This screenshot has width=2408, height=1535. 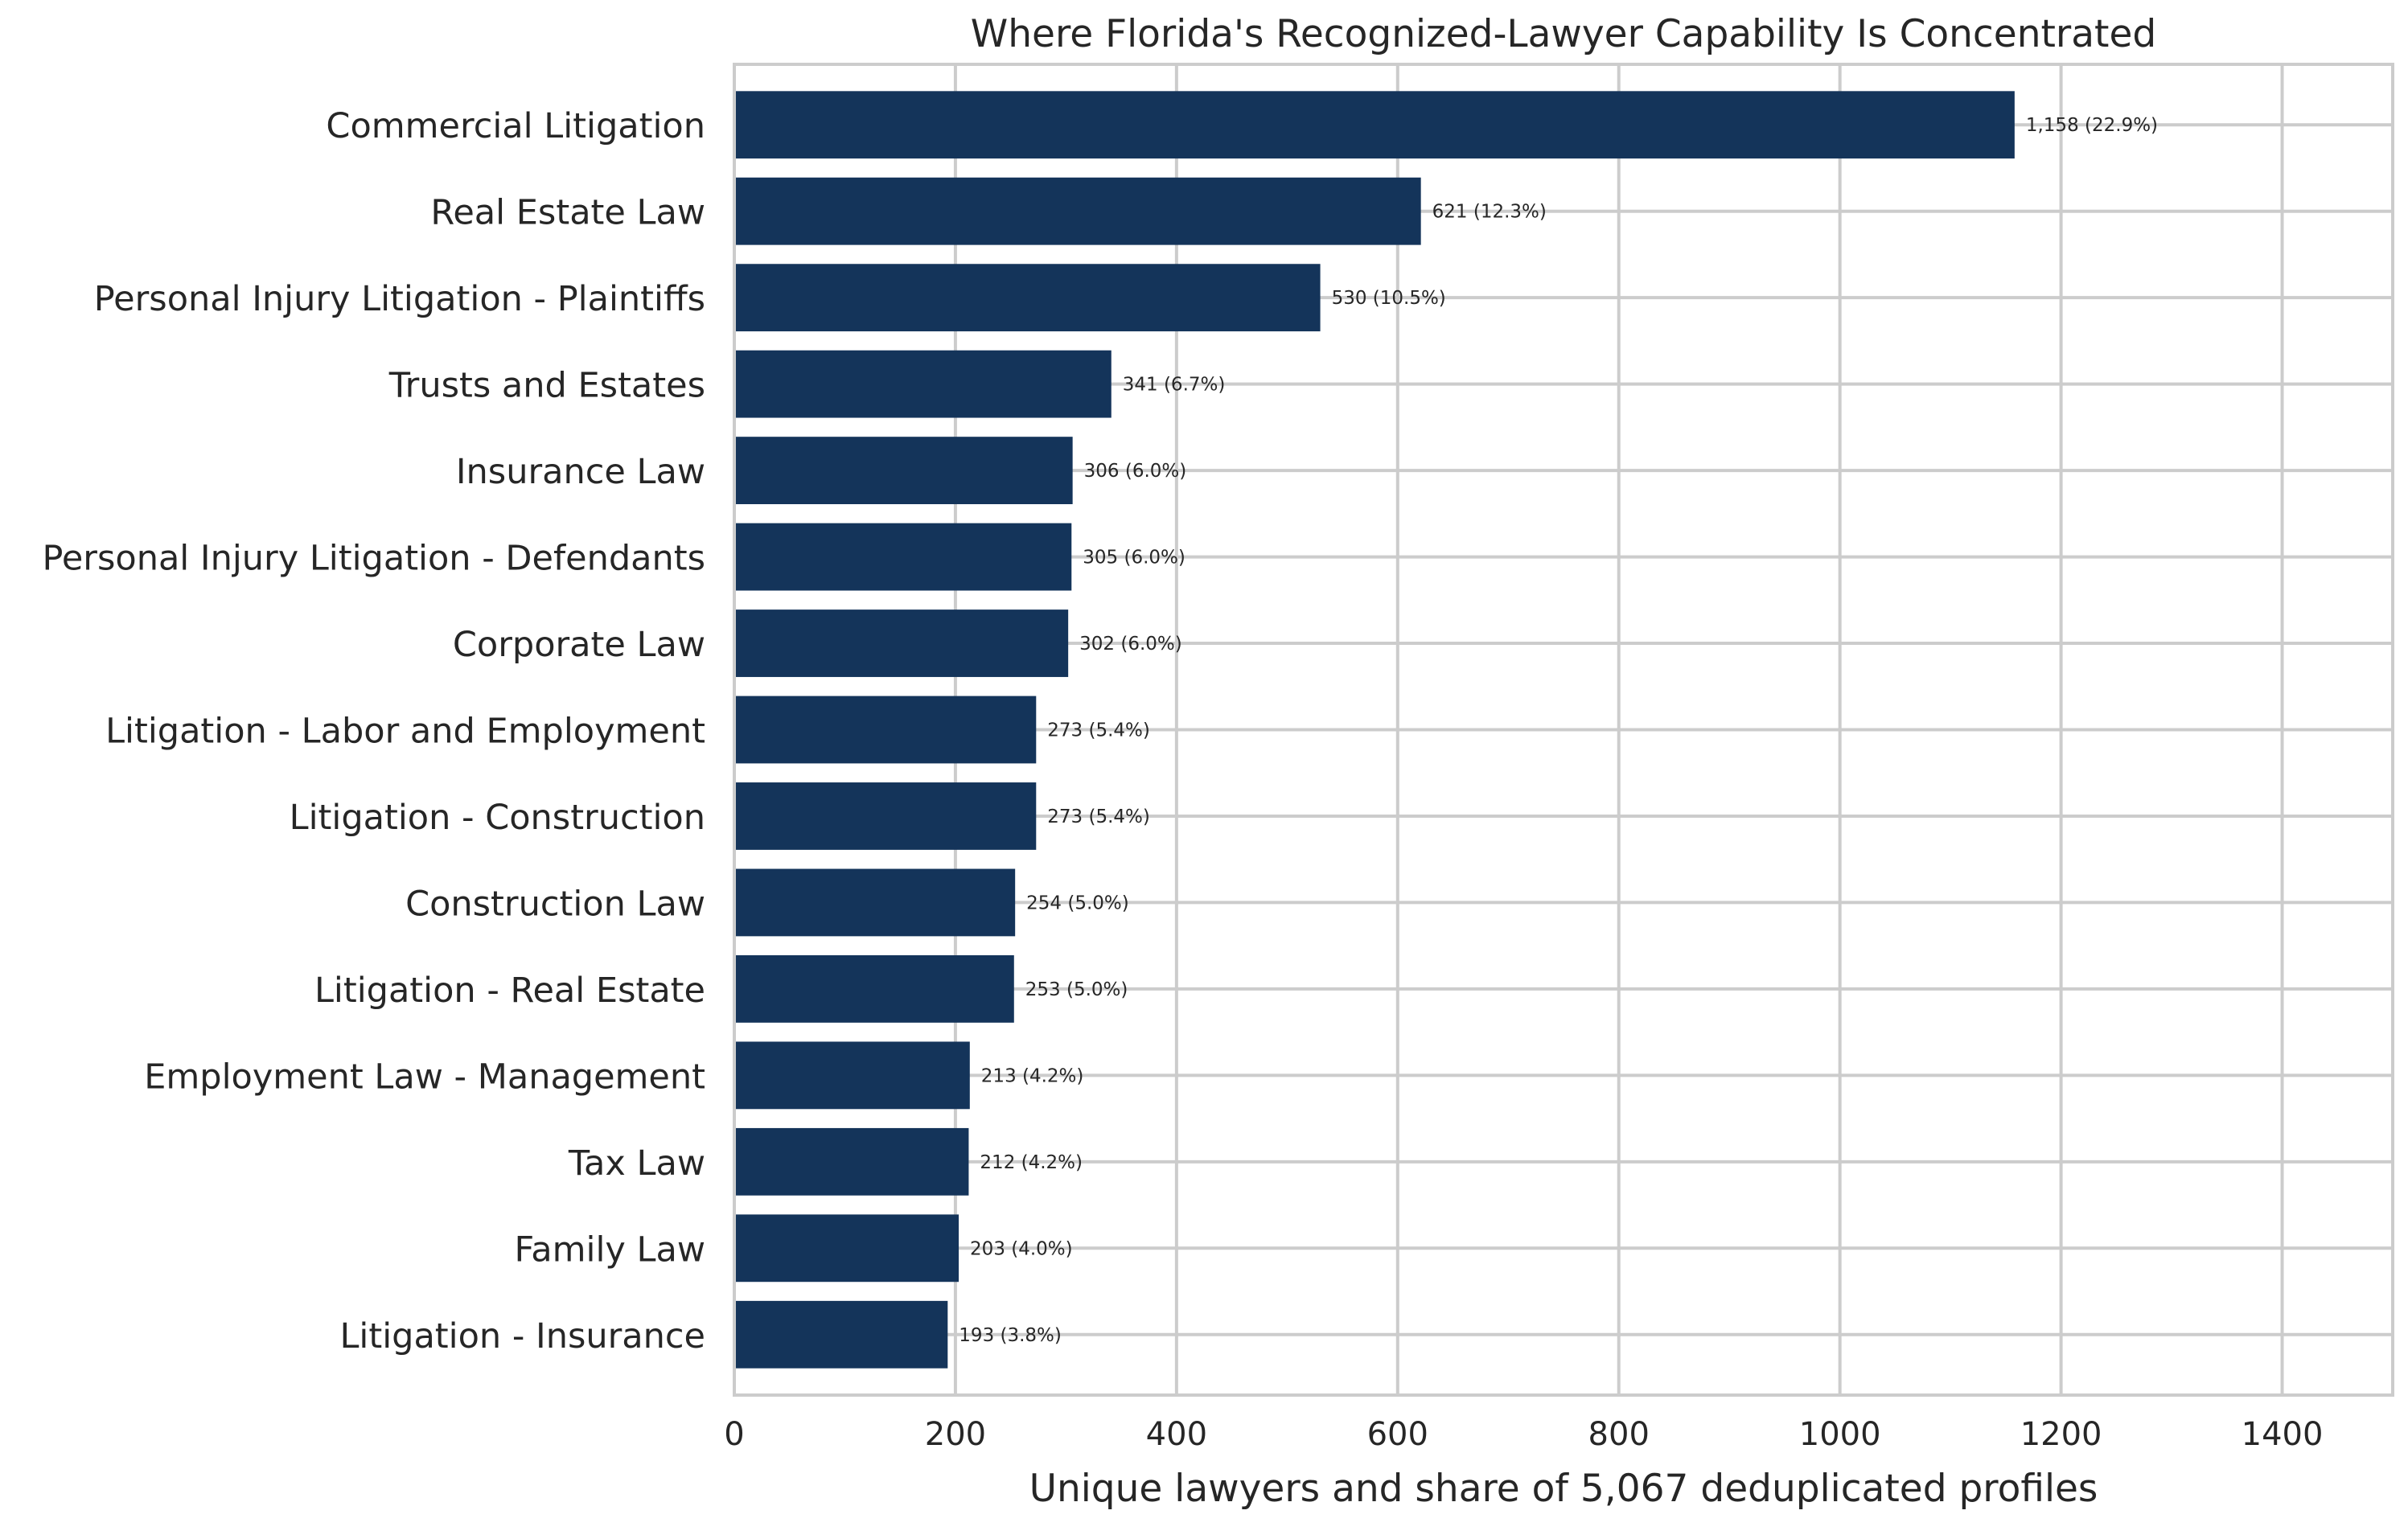 I want to click on x-tick-label: 1400, so click(x=2283, y=1434).